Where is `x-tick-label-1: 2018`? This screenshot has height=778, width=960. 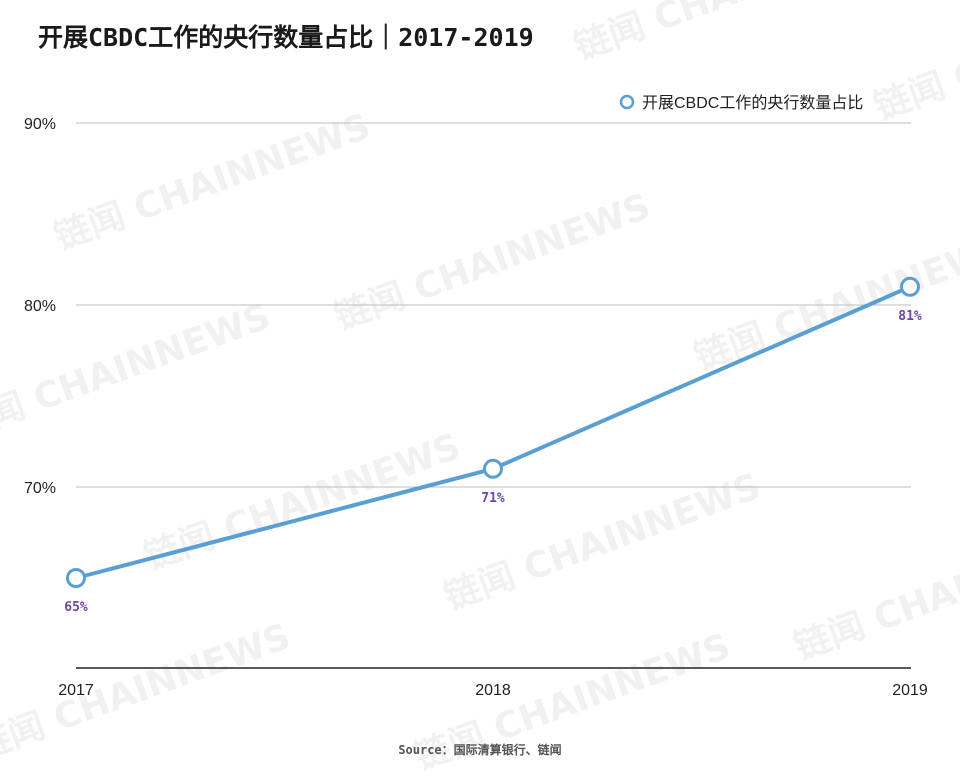 x-tick-label-1: 2018 is located at coordinates (493, 690).